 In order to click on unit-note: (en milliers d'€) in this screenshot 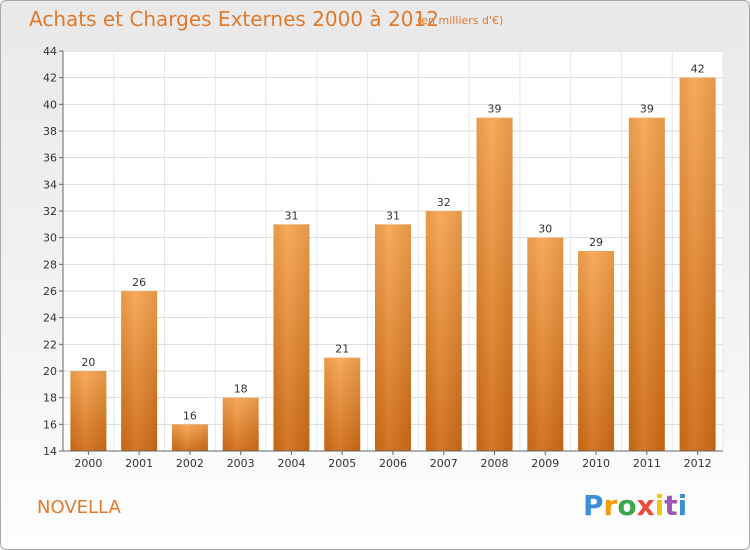, I will do `click(460, 20)`.